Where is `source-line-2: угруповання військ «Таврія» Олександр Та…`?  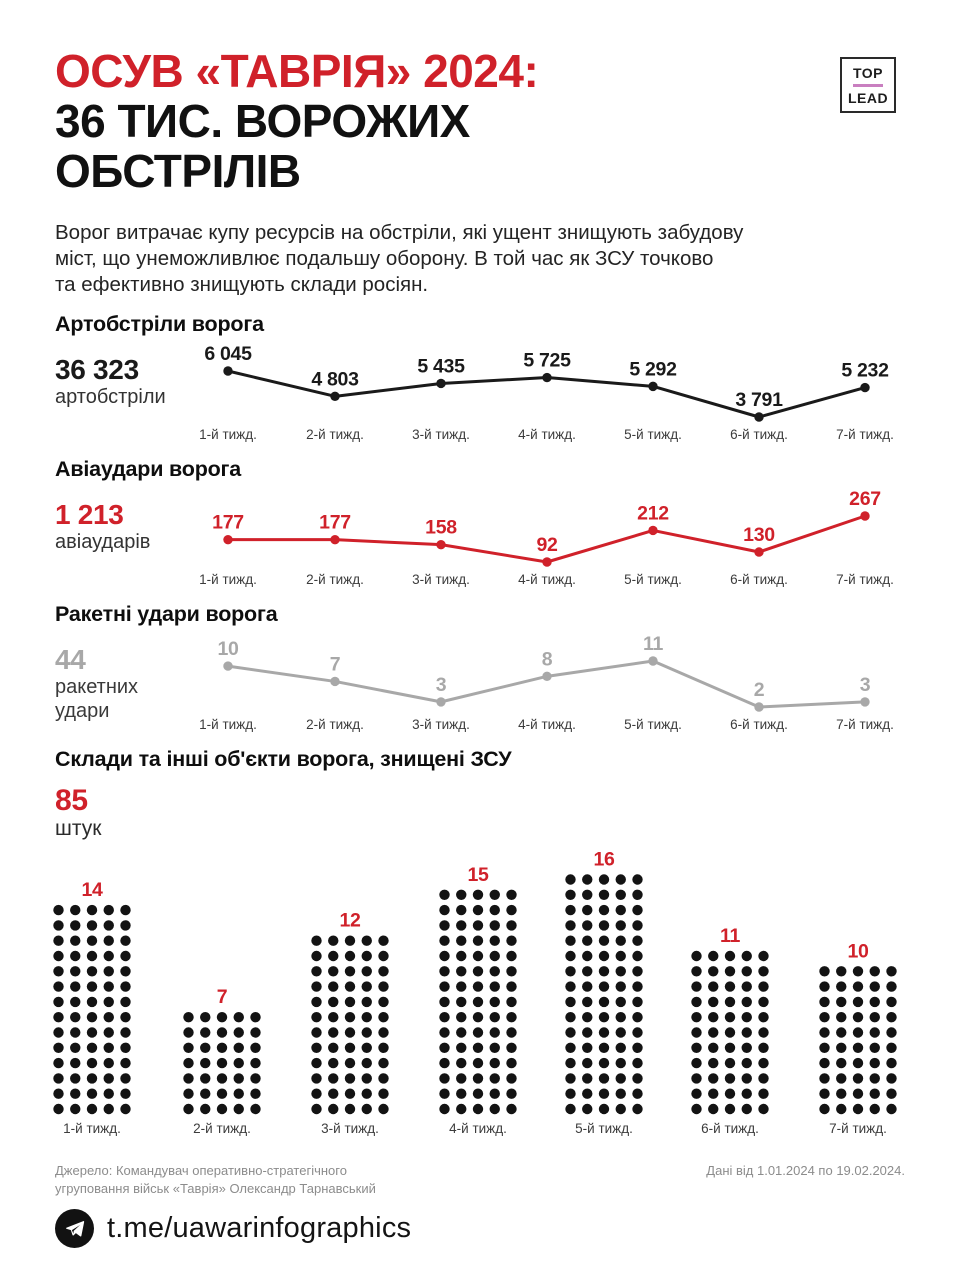 source-line-2: угруповання військ «Таврія» Олександр Та… is located at coordinates (215, 1188).